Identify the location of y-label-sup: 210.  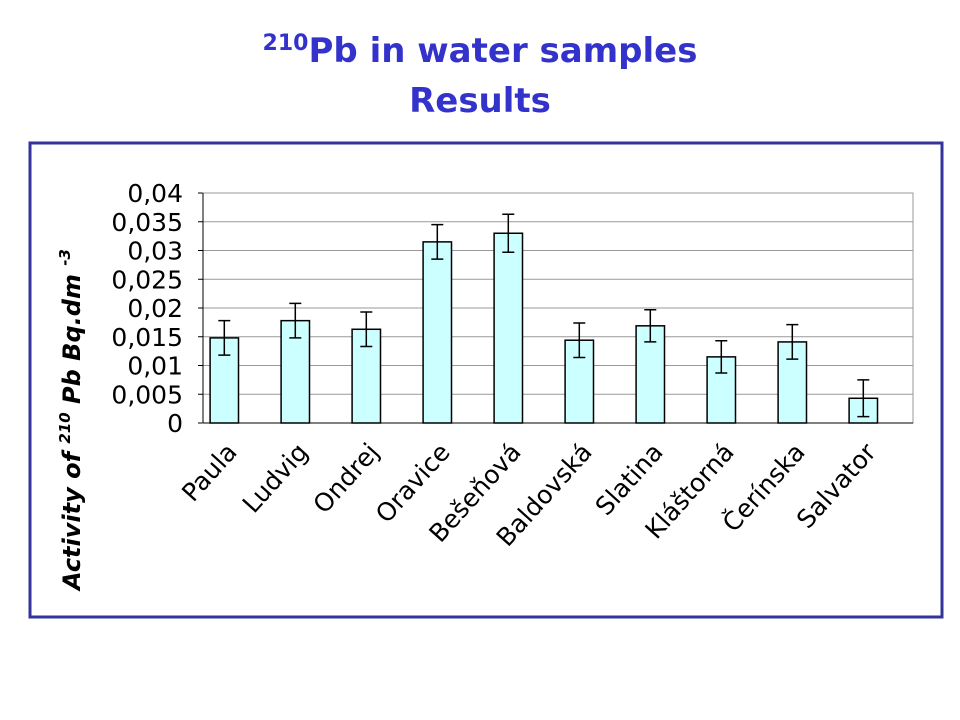
(65, 427).